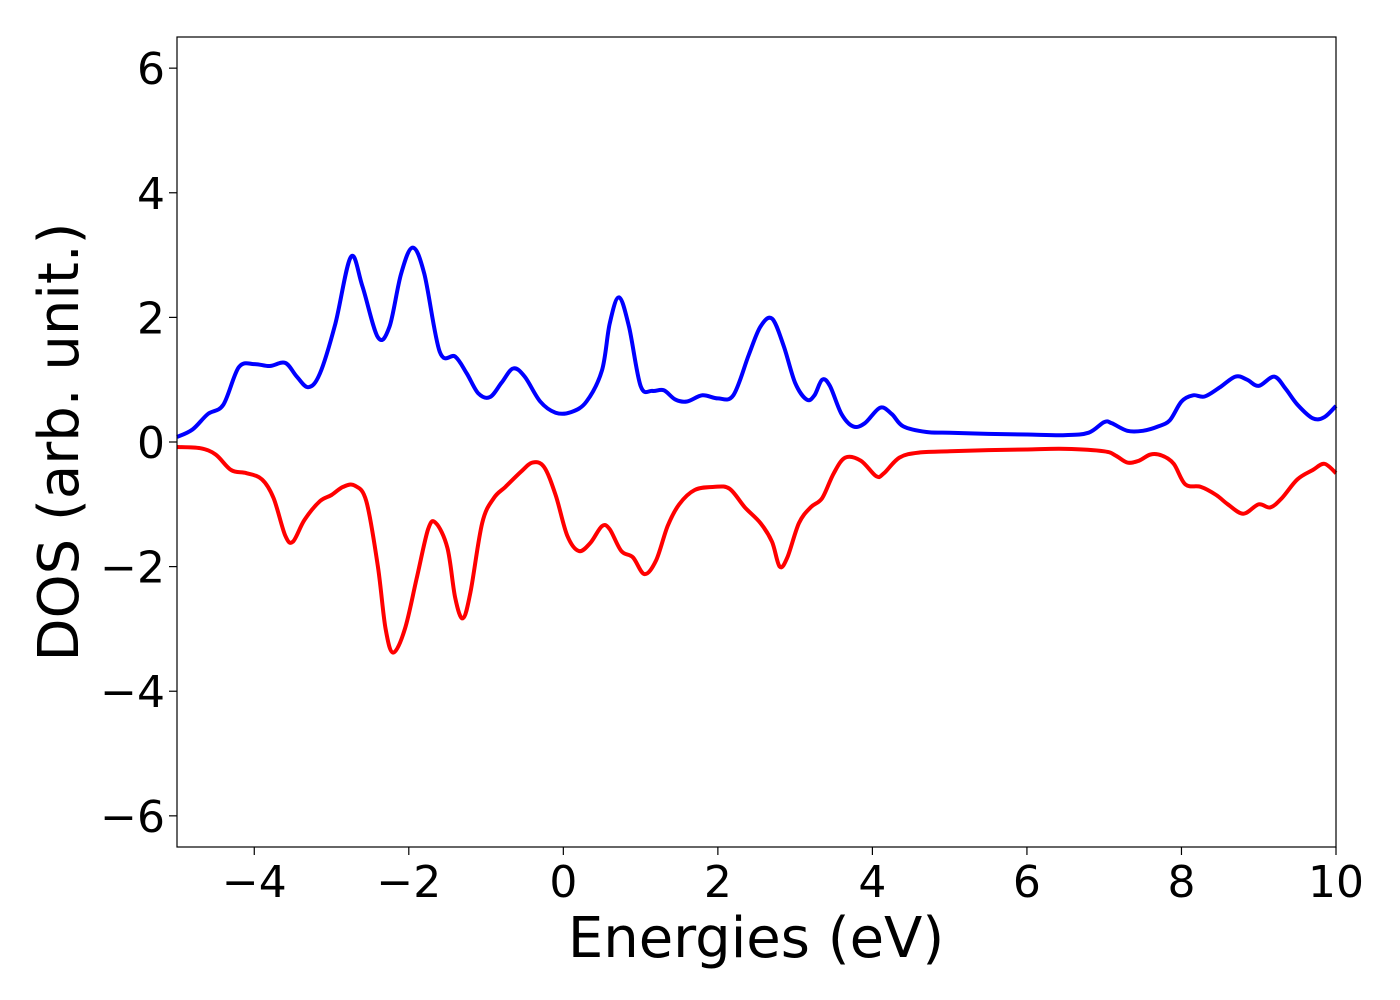 Image resolution: width=1400 pixels, height=1000 pixels. What do you see at coordinates (718, 882) in the screenshot?
I see `x-tick-label: 2` at bounding box center [718, 882].